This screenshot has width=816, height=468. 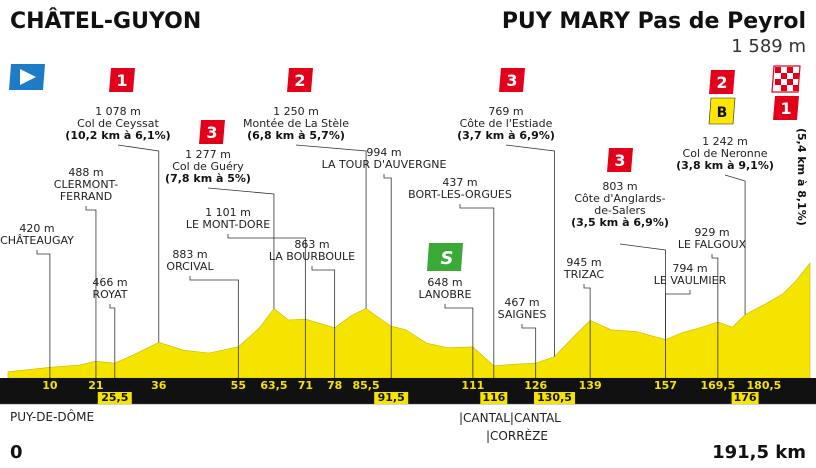 What do you see at coordinates (334, 385) in the screenshot?
I see `km-tick-label: 78` at bounding box center [334, 385].